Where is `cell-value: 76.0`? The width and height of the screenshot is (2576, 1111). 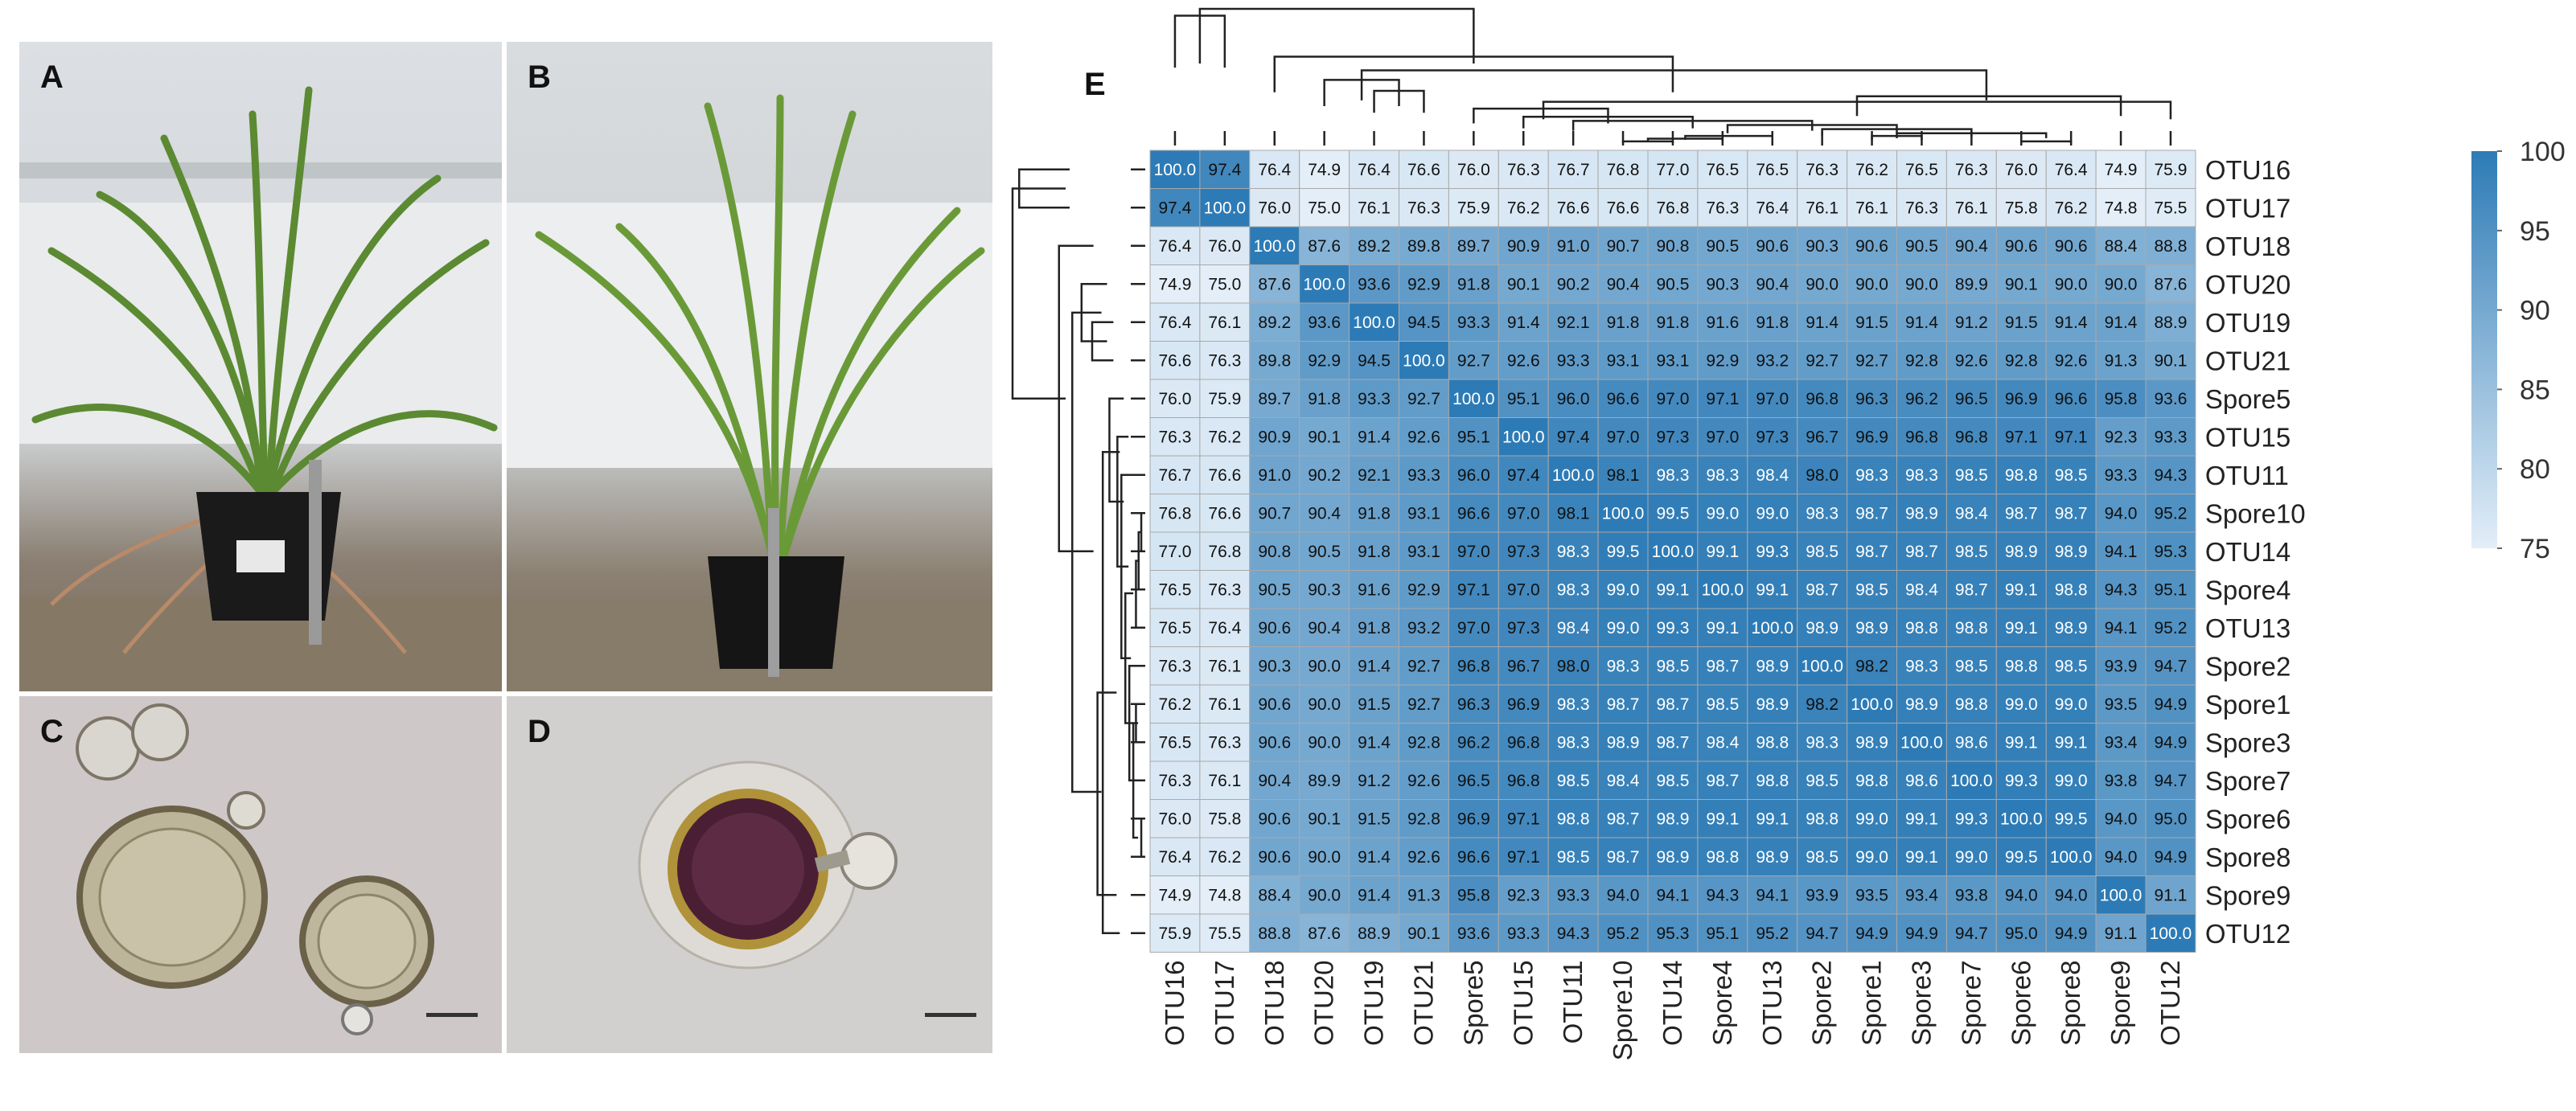 cell-value: 76.0 is located at coordinates (1224, 247).